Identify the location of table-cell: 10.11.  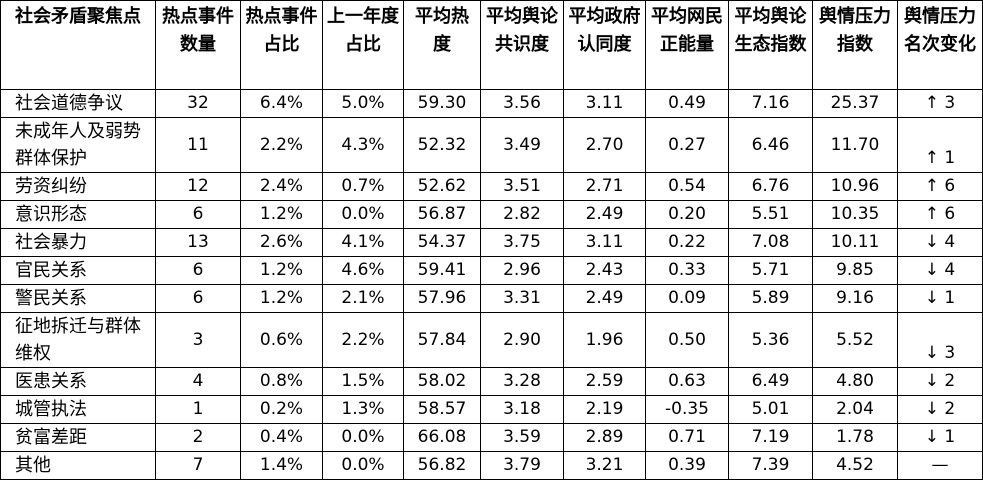
(855, 242).